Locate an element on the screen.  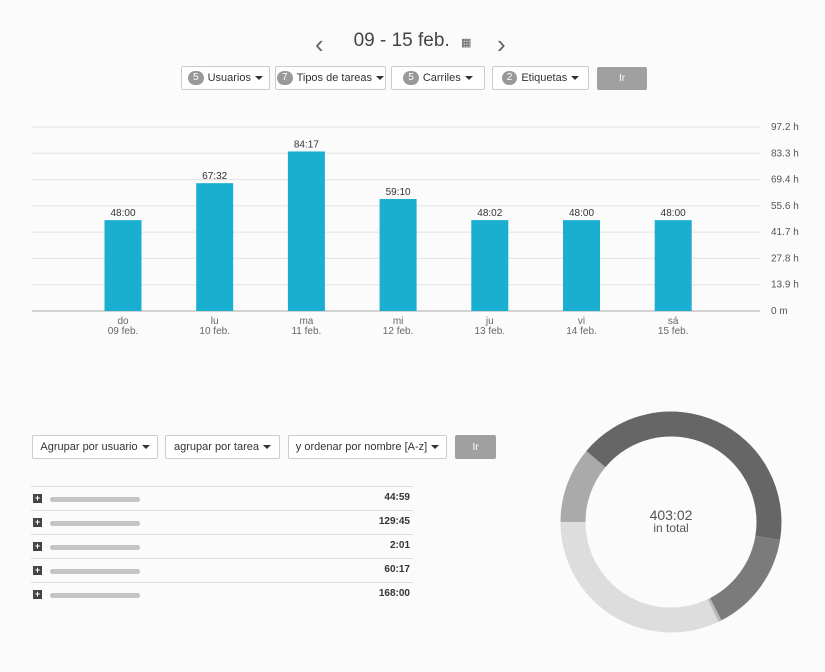
x-tick-day: lu is located at coordinates (215, 321).